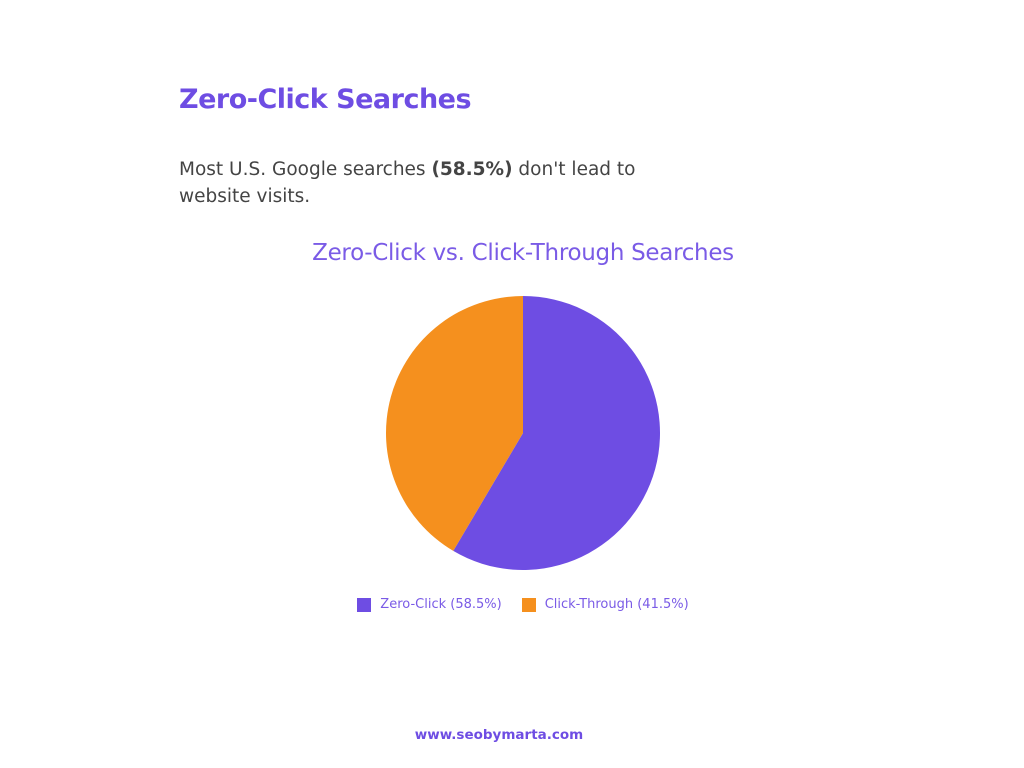 The image size is (1024, 768). I want to click on legend-item-zero-click: Zero-Click (58.5%), so click(429, 604).